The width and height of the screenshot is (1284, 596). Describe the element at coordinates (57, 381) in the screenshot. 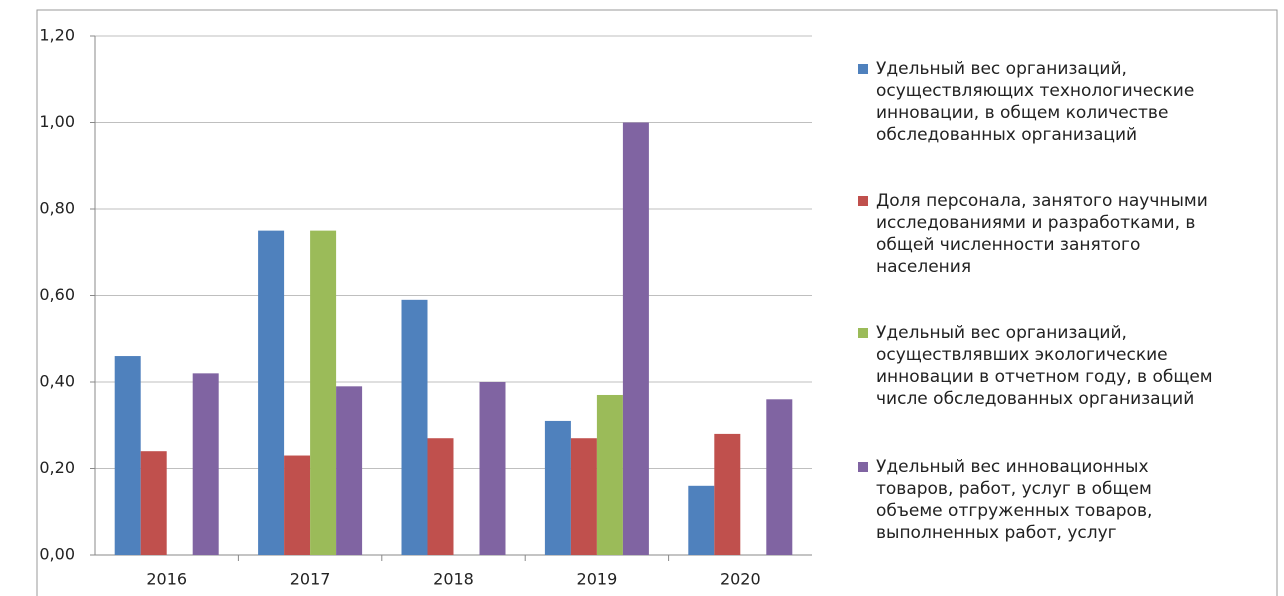

I see `y-tick-label: 0,40` at that location.